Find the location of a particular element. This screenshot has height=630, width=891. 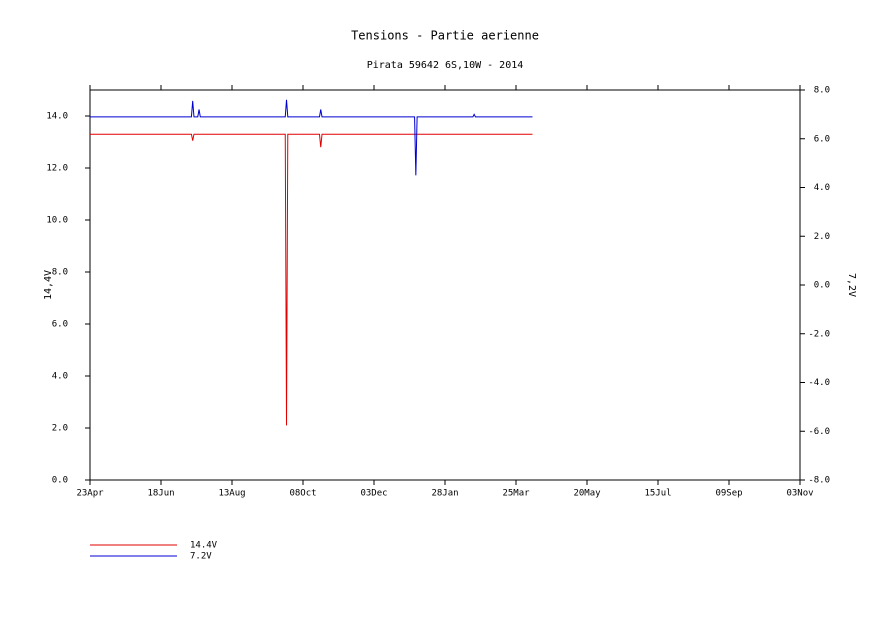

chart-subtitle: Pirata 59642 6S,10W - 2014 is located at coordinates (445, 65).